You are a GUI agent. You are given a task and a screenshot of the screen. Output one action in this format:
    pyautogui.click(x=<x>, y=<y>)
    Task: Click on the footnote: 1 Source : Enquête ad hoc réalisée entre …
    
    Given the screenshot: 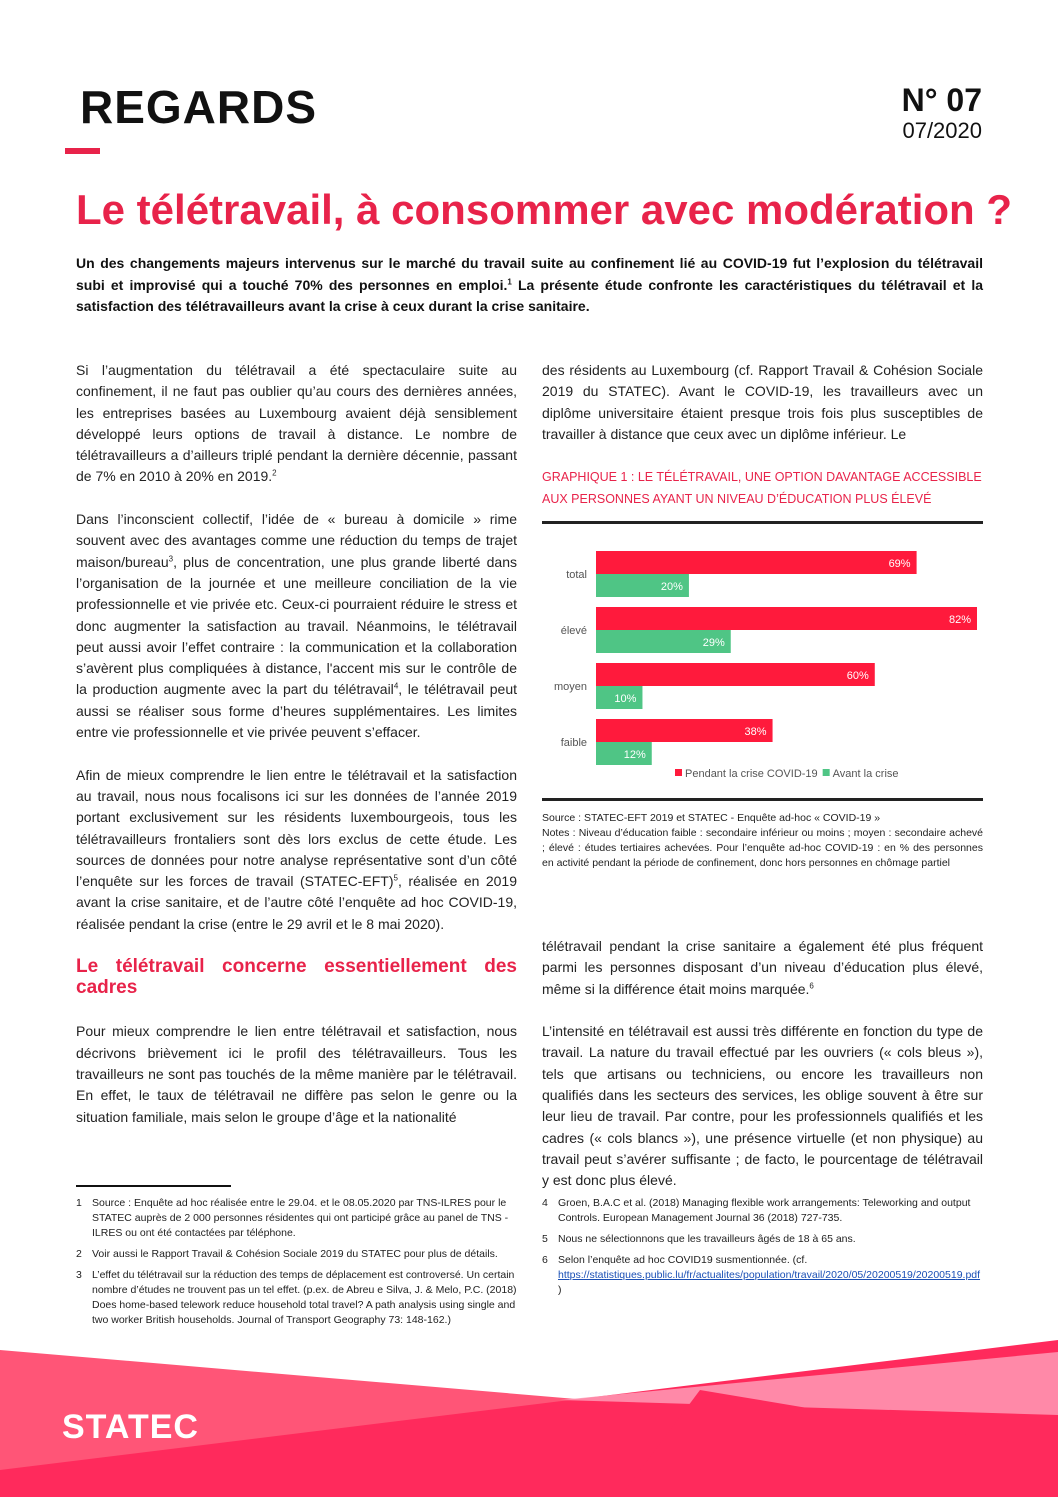 What is the action you would take?
    pyautogui.click(x=296, y=1218)
    